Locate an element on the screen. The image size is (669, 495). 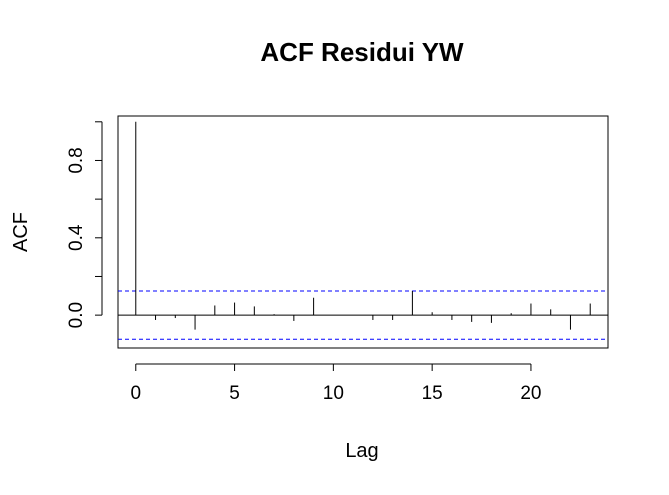
x-tick-label-5: 5 is located at coordinates (234, 393).